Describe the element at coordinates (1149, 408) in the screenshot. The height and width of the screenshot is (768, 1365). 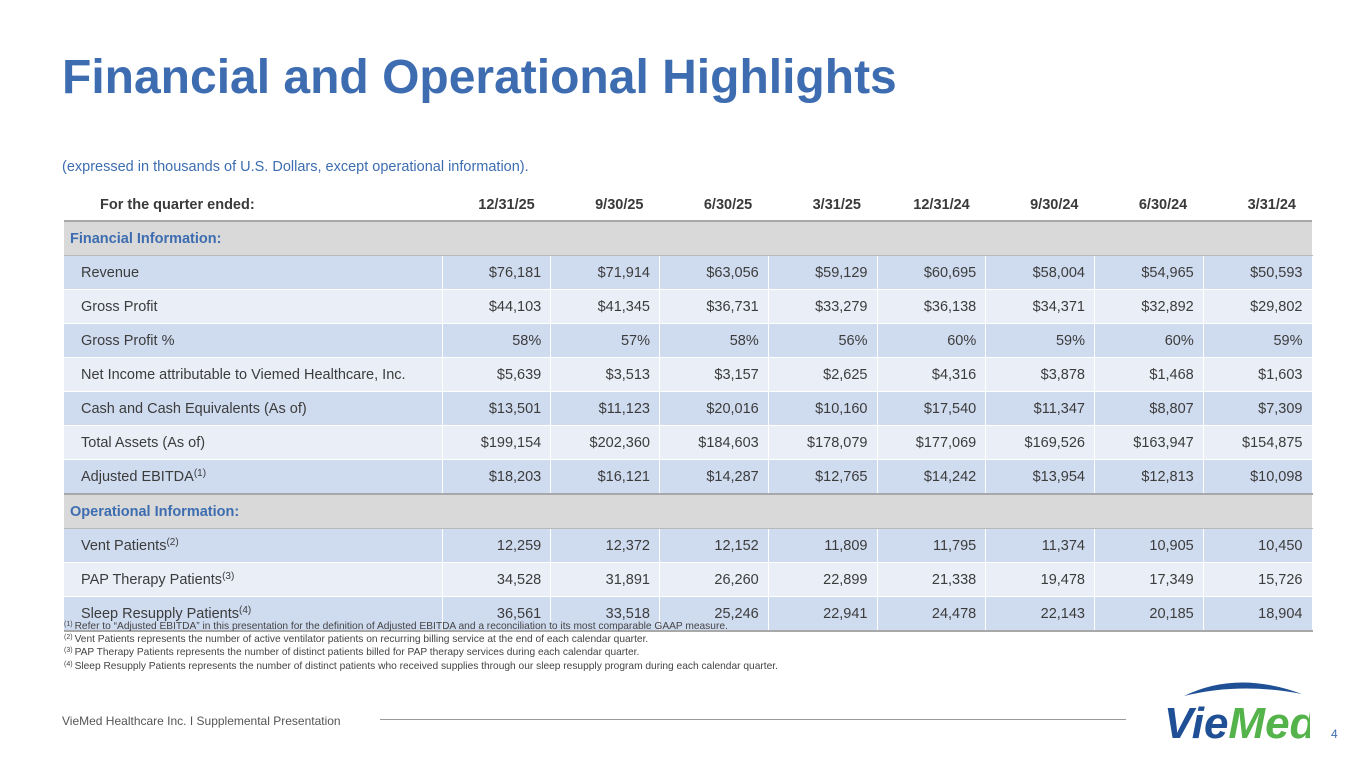
I see `table-cell: $8,807` at that location.